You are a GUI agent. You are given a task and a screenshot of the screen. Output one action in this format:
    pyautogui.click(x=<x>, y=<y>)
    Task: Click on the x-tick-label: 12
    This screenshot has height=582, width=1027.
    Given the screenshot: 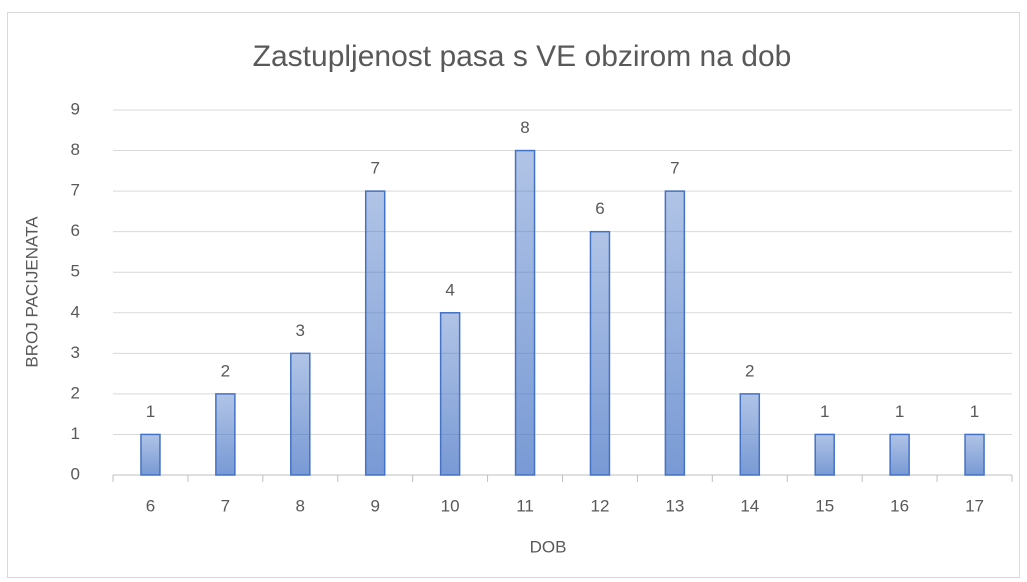 What is the action you would take?
    pyautogui.click(x=599, y=505)
    